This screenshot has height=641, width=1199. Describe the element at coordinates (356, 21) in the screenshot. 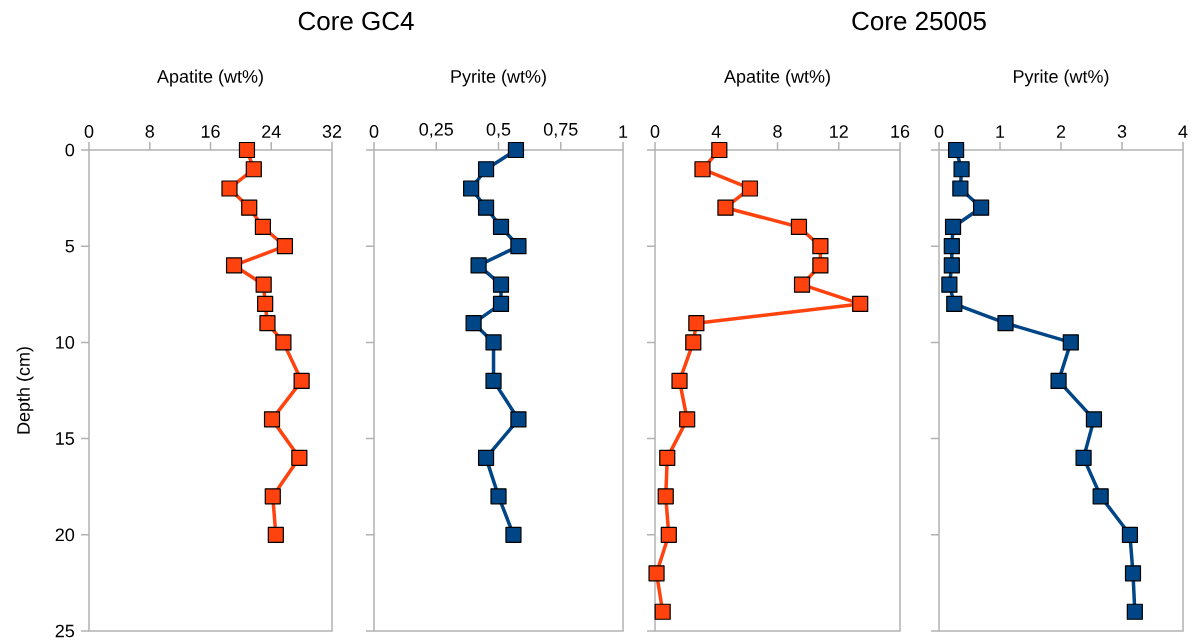

I see `chart-title: Core GC4` at that location.